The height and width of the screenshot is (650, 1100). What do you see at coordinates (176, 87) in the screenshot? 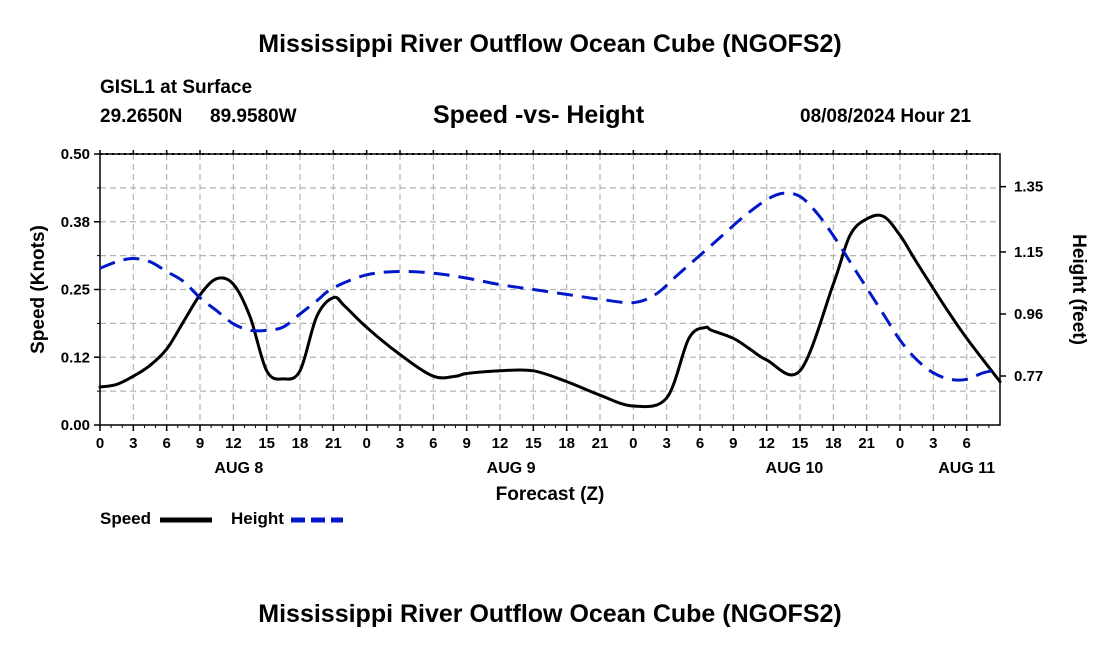
I see `station-name: GISL1 at Surface` at bounding box center [176, 87].